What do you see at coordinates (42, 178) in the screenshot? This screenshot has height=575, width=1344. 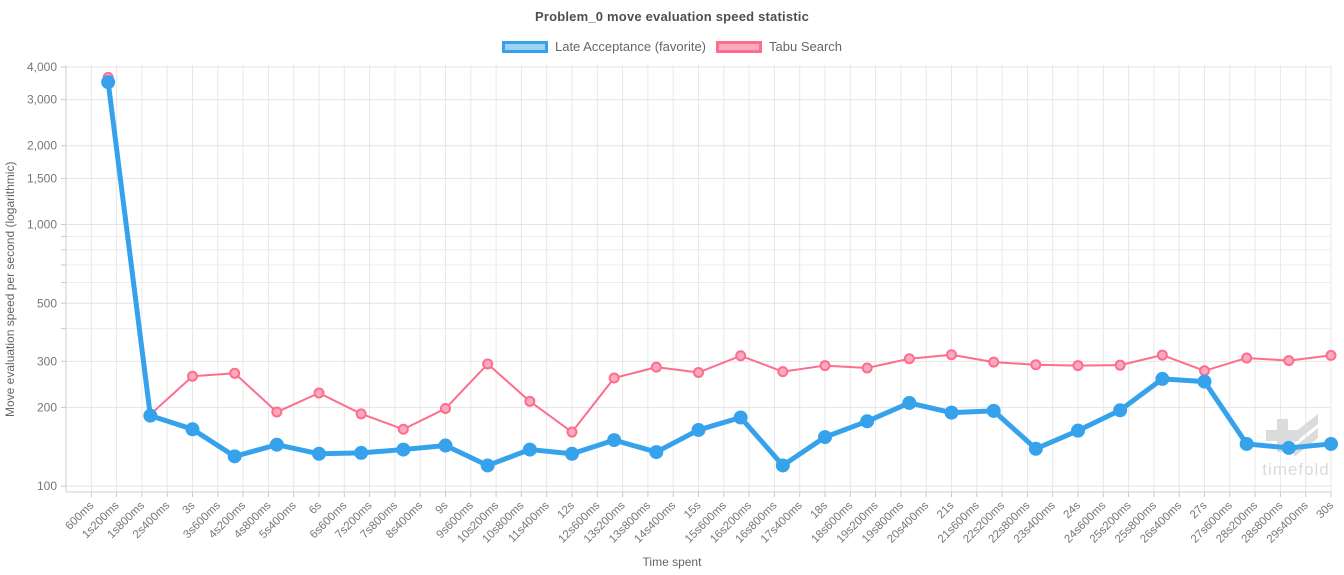 I see `y-tick-label: 1,500` at bounding box center [42, 178].